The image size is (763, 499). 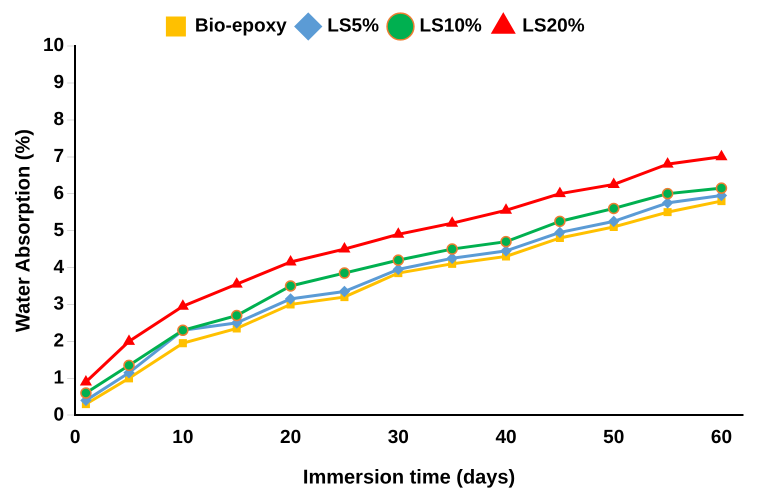 What do you see at coordinates (59, 83) in the screenshot?
I see `y-tick-label: 9` at bounding box center [59, 83].